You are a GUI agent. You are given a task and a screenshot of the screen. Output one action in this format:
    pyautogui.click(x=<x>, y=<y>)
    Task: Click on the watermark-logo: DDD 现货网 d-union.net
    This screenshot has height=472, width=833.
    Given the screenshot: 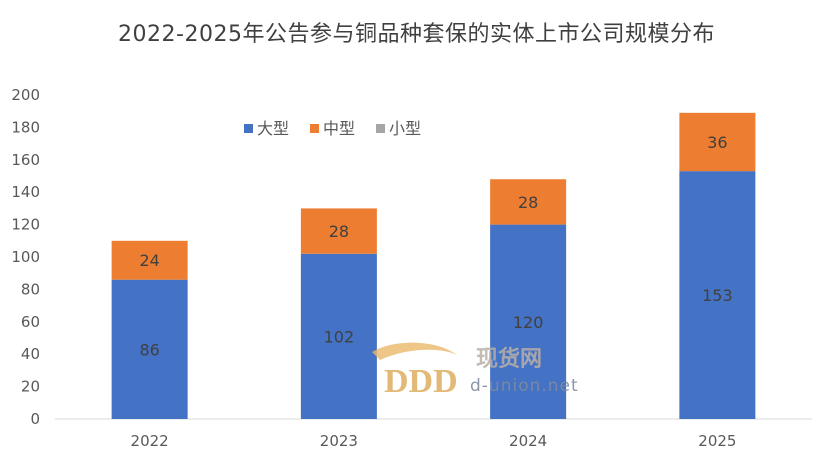 What is the action you would take?
    pyautogui.click(x=475, y=371)
    